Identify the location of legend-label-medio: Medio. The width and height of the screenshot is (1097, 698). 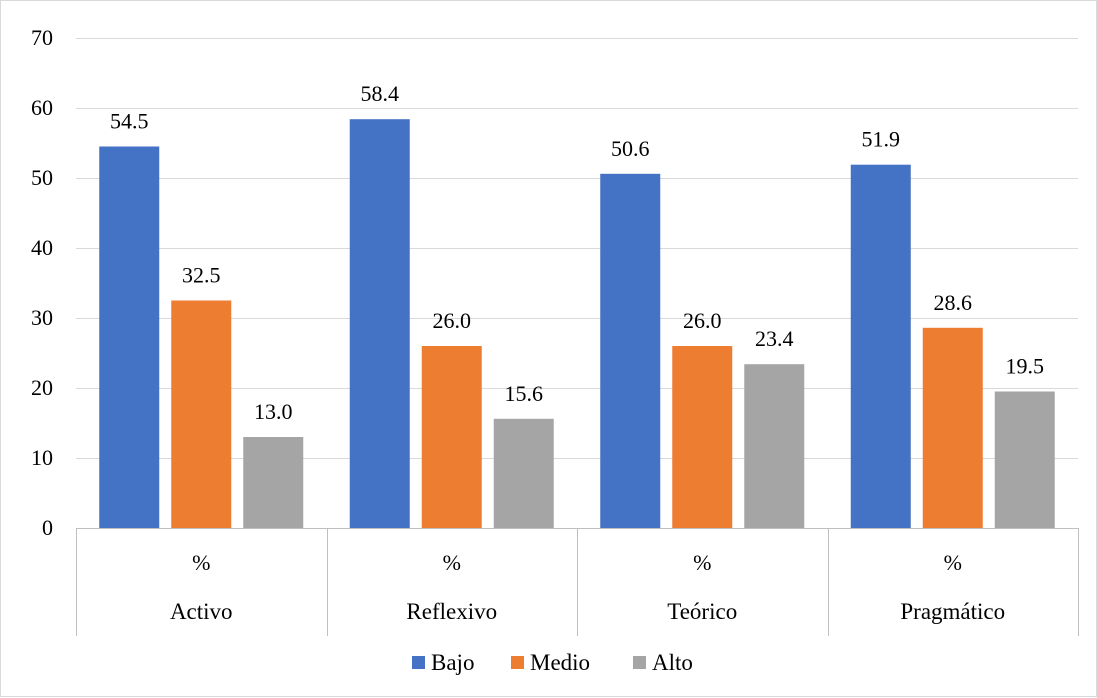
(560, 662).